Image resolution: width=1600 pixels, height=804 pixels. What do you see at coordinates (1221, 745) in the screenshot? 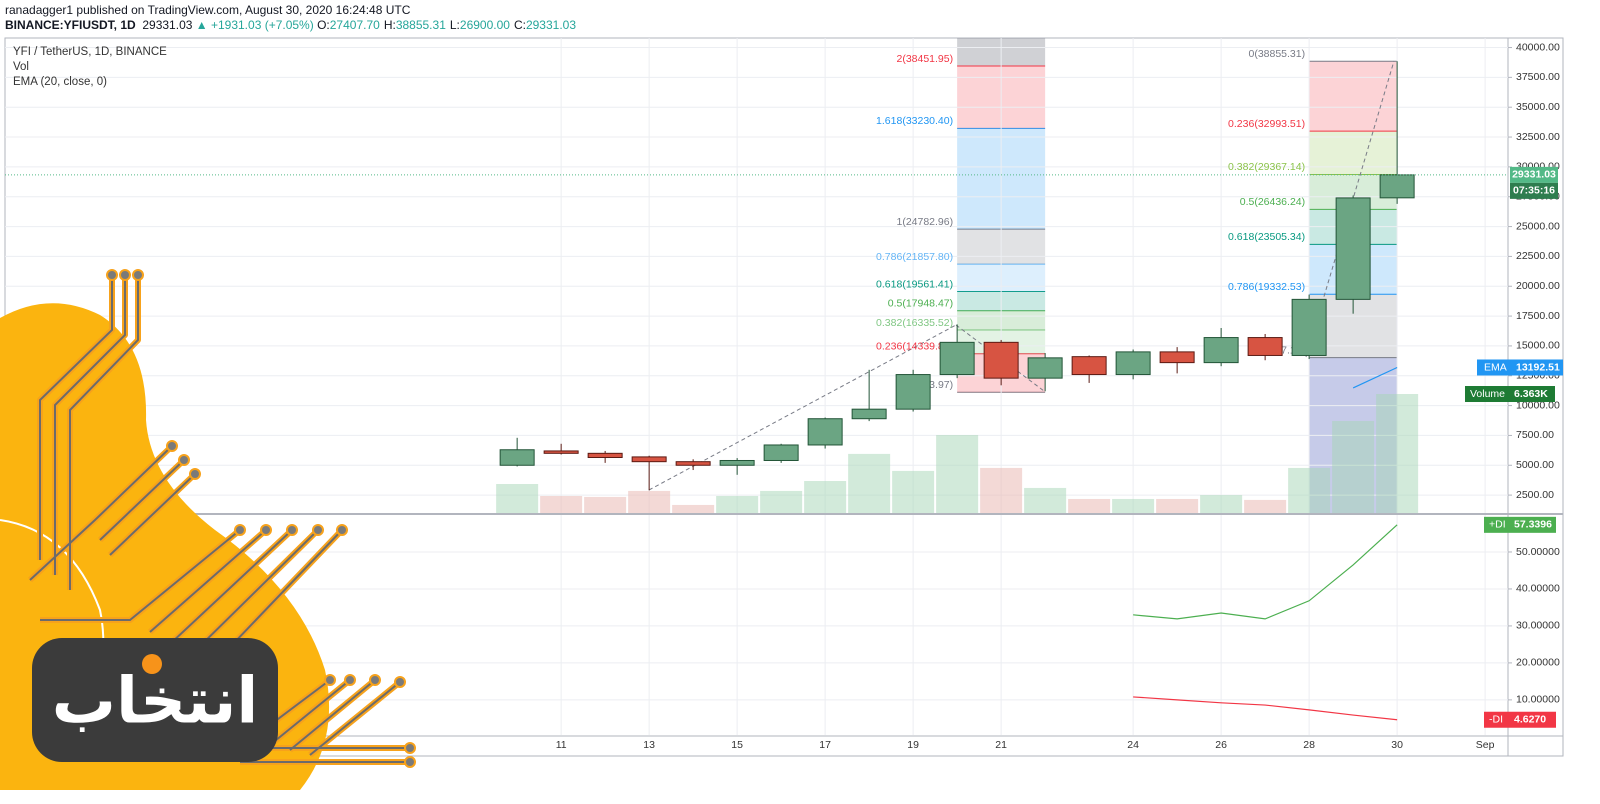
I see `x-tick-label: 26` at bounding box center [1221, 745].